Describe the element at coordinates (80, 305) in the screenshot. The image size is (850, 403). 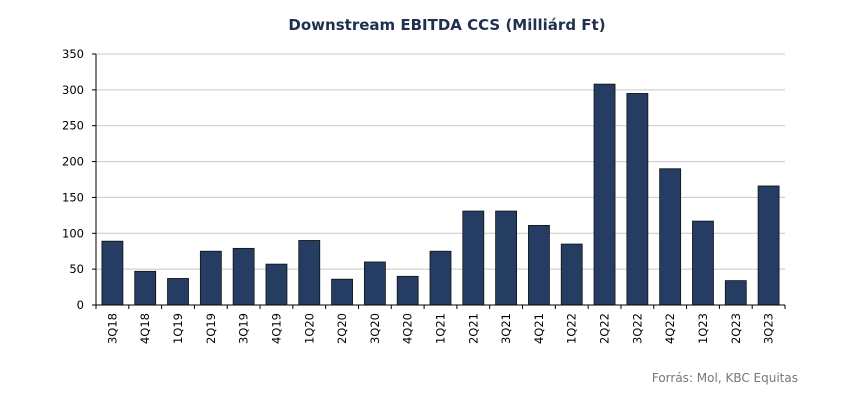
I see `y-tick-label: 0` at that location.